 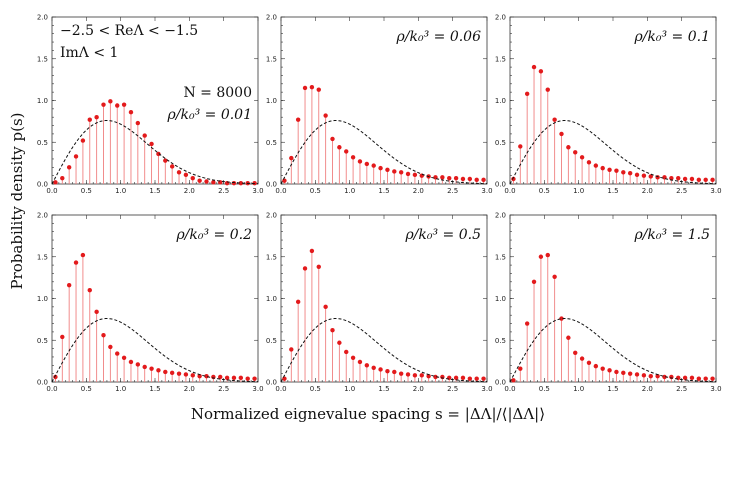 I want to click on panel-label: ρ/k₀³ = 0.1, so click(x=671, y=37).